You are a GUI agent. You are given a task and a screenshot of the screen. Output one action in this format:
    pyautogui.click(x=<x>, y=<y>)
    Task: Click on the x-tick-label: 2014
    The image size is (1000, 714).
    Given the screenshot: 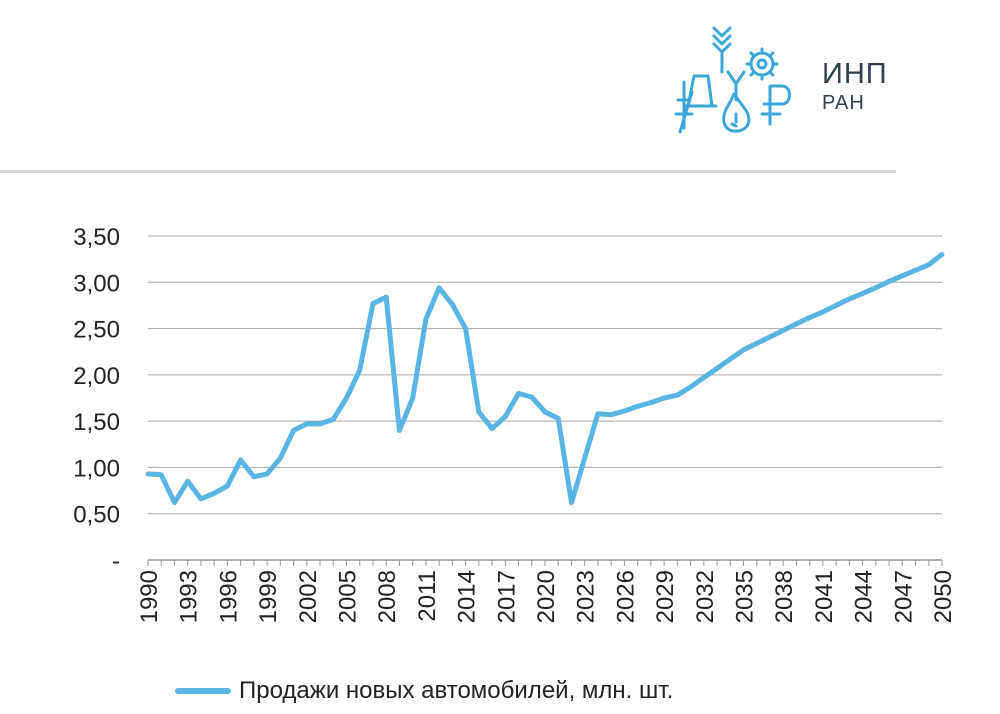 What is the action you would take?
    pyautogui.click(x=467, y=596)
    